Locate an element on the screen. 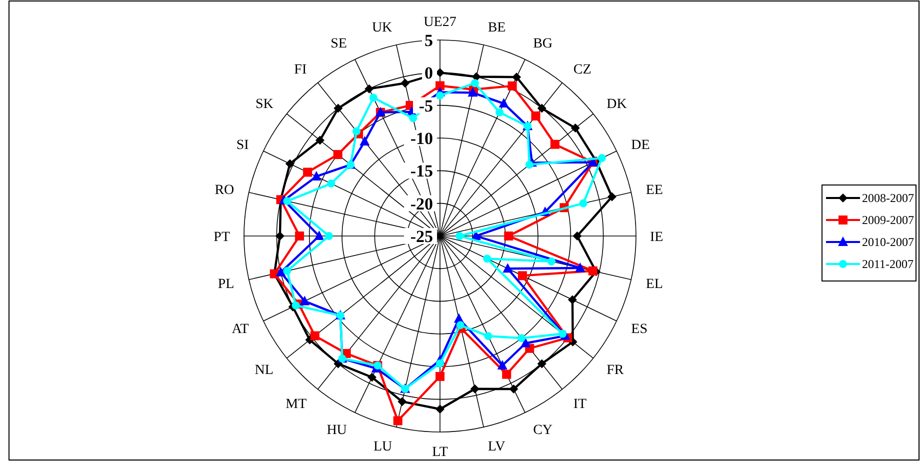 Image resolution: width=920 pixels, height=461 pixels. spoke-label: IT is located at coordinates (580, 404).